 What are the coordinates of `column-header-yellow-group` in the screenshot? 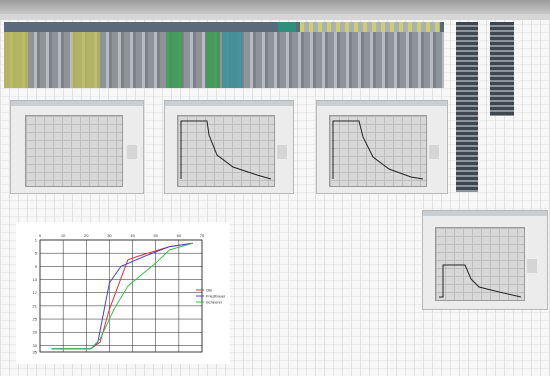 It's located at (370, 27).